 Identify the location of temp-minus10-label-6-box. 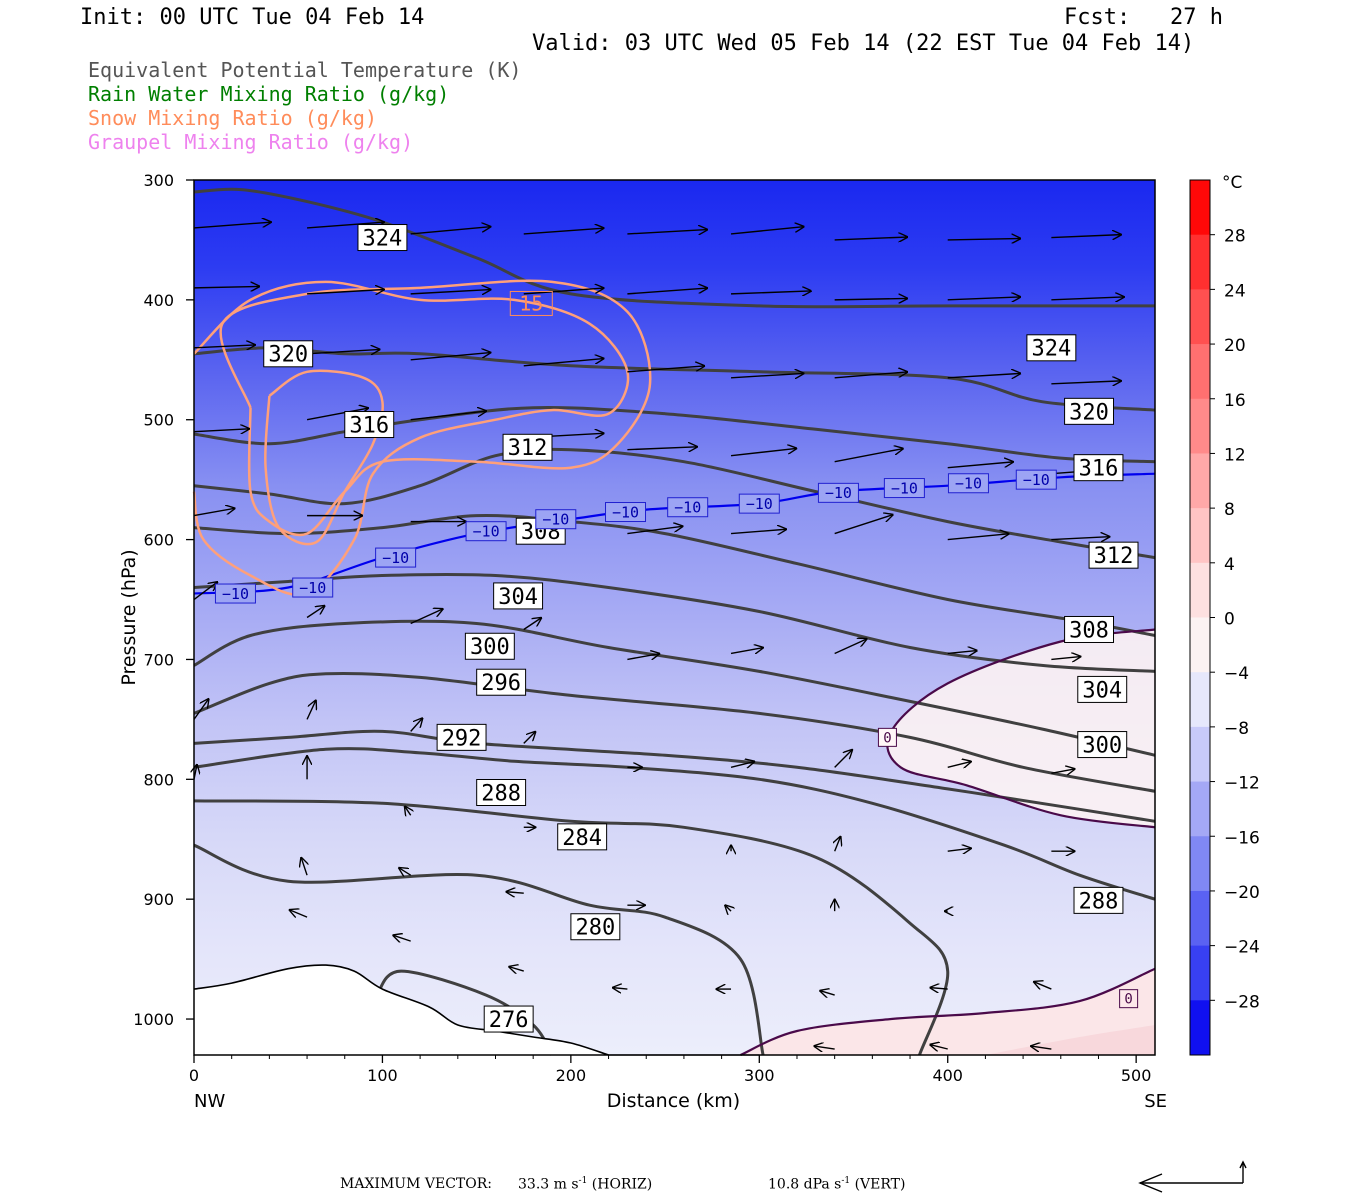
(688, 507).